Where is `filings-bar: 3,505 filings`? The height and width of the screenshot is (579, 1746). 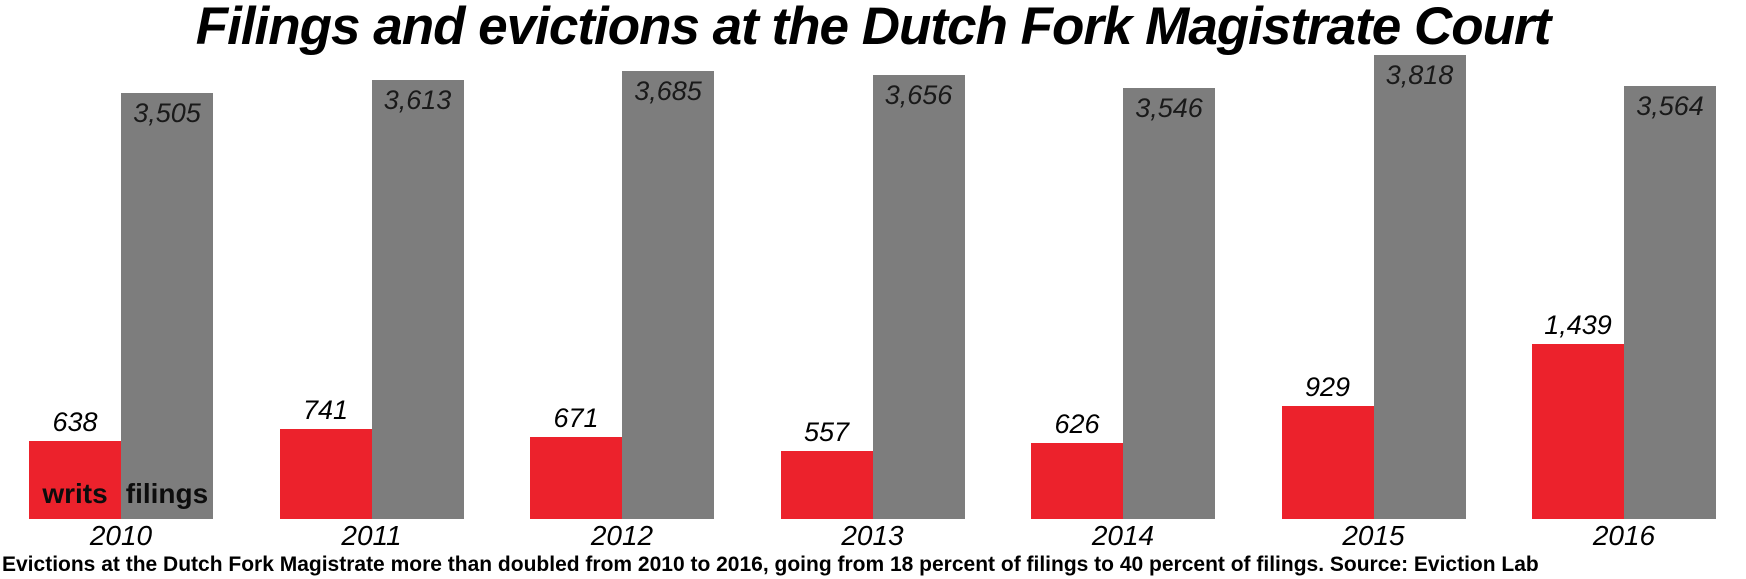 filings-bar: 3,505 filings is located at coordinates (167, 306).